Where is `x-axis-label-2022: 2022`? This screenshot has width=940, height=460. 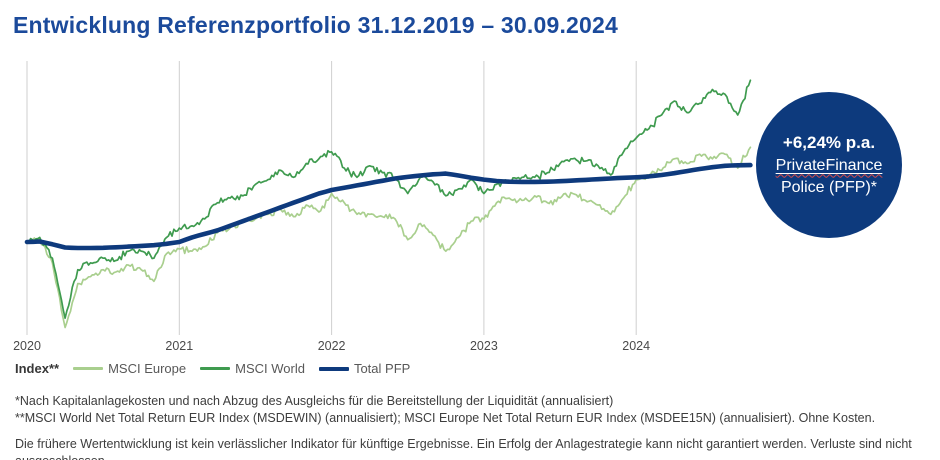 x-axis-label-2022: 2022 is located at coordinates (331, 346).